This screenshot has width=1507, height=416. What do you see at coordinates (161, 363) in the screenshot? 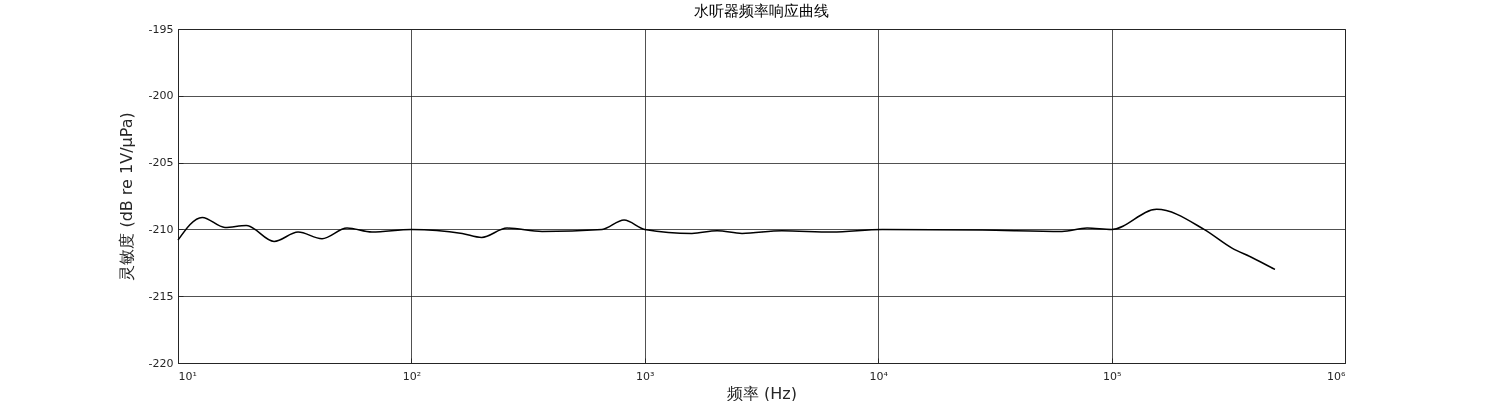
I see `y-tick-label: -220` at bounding box center [161, 363].